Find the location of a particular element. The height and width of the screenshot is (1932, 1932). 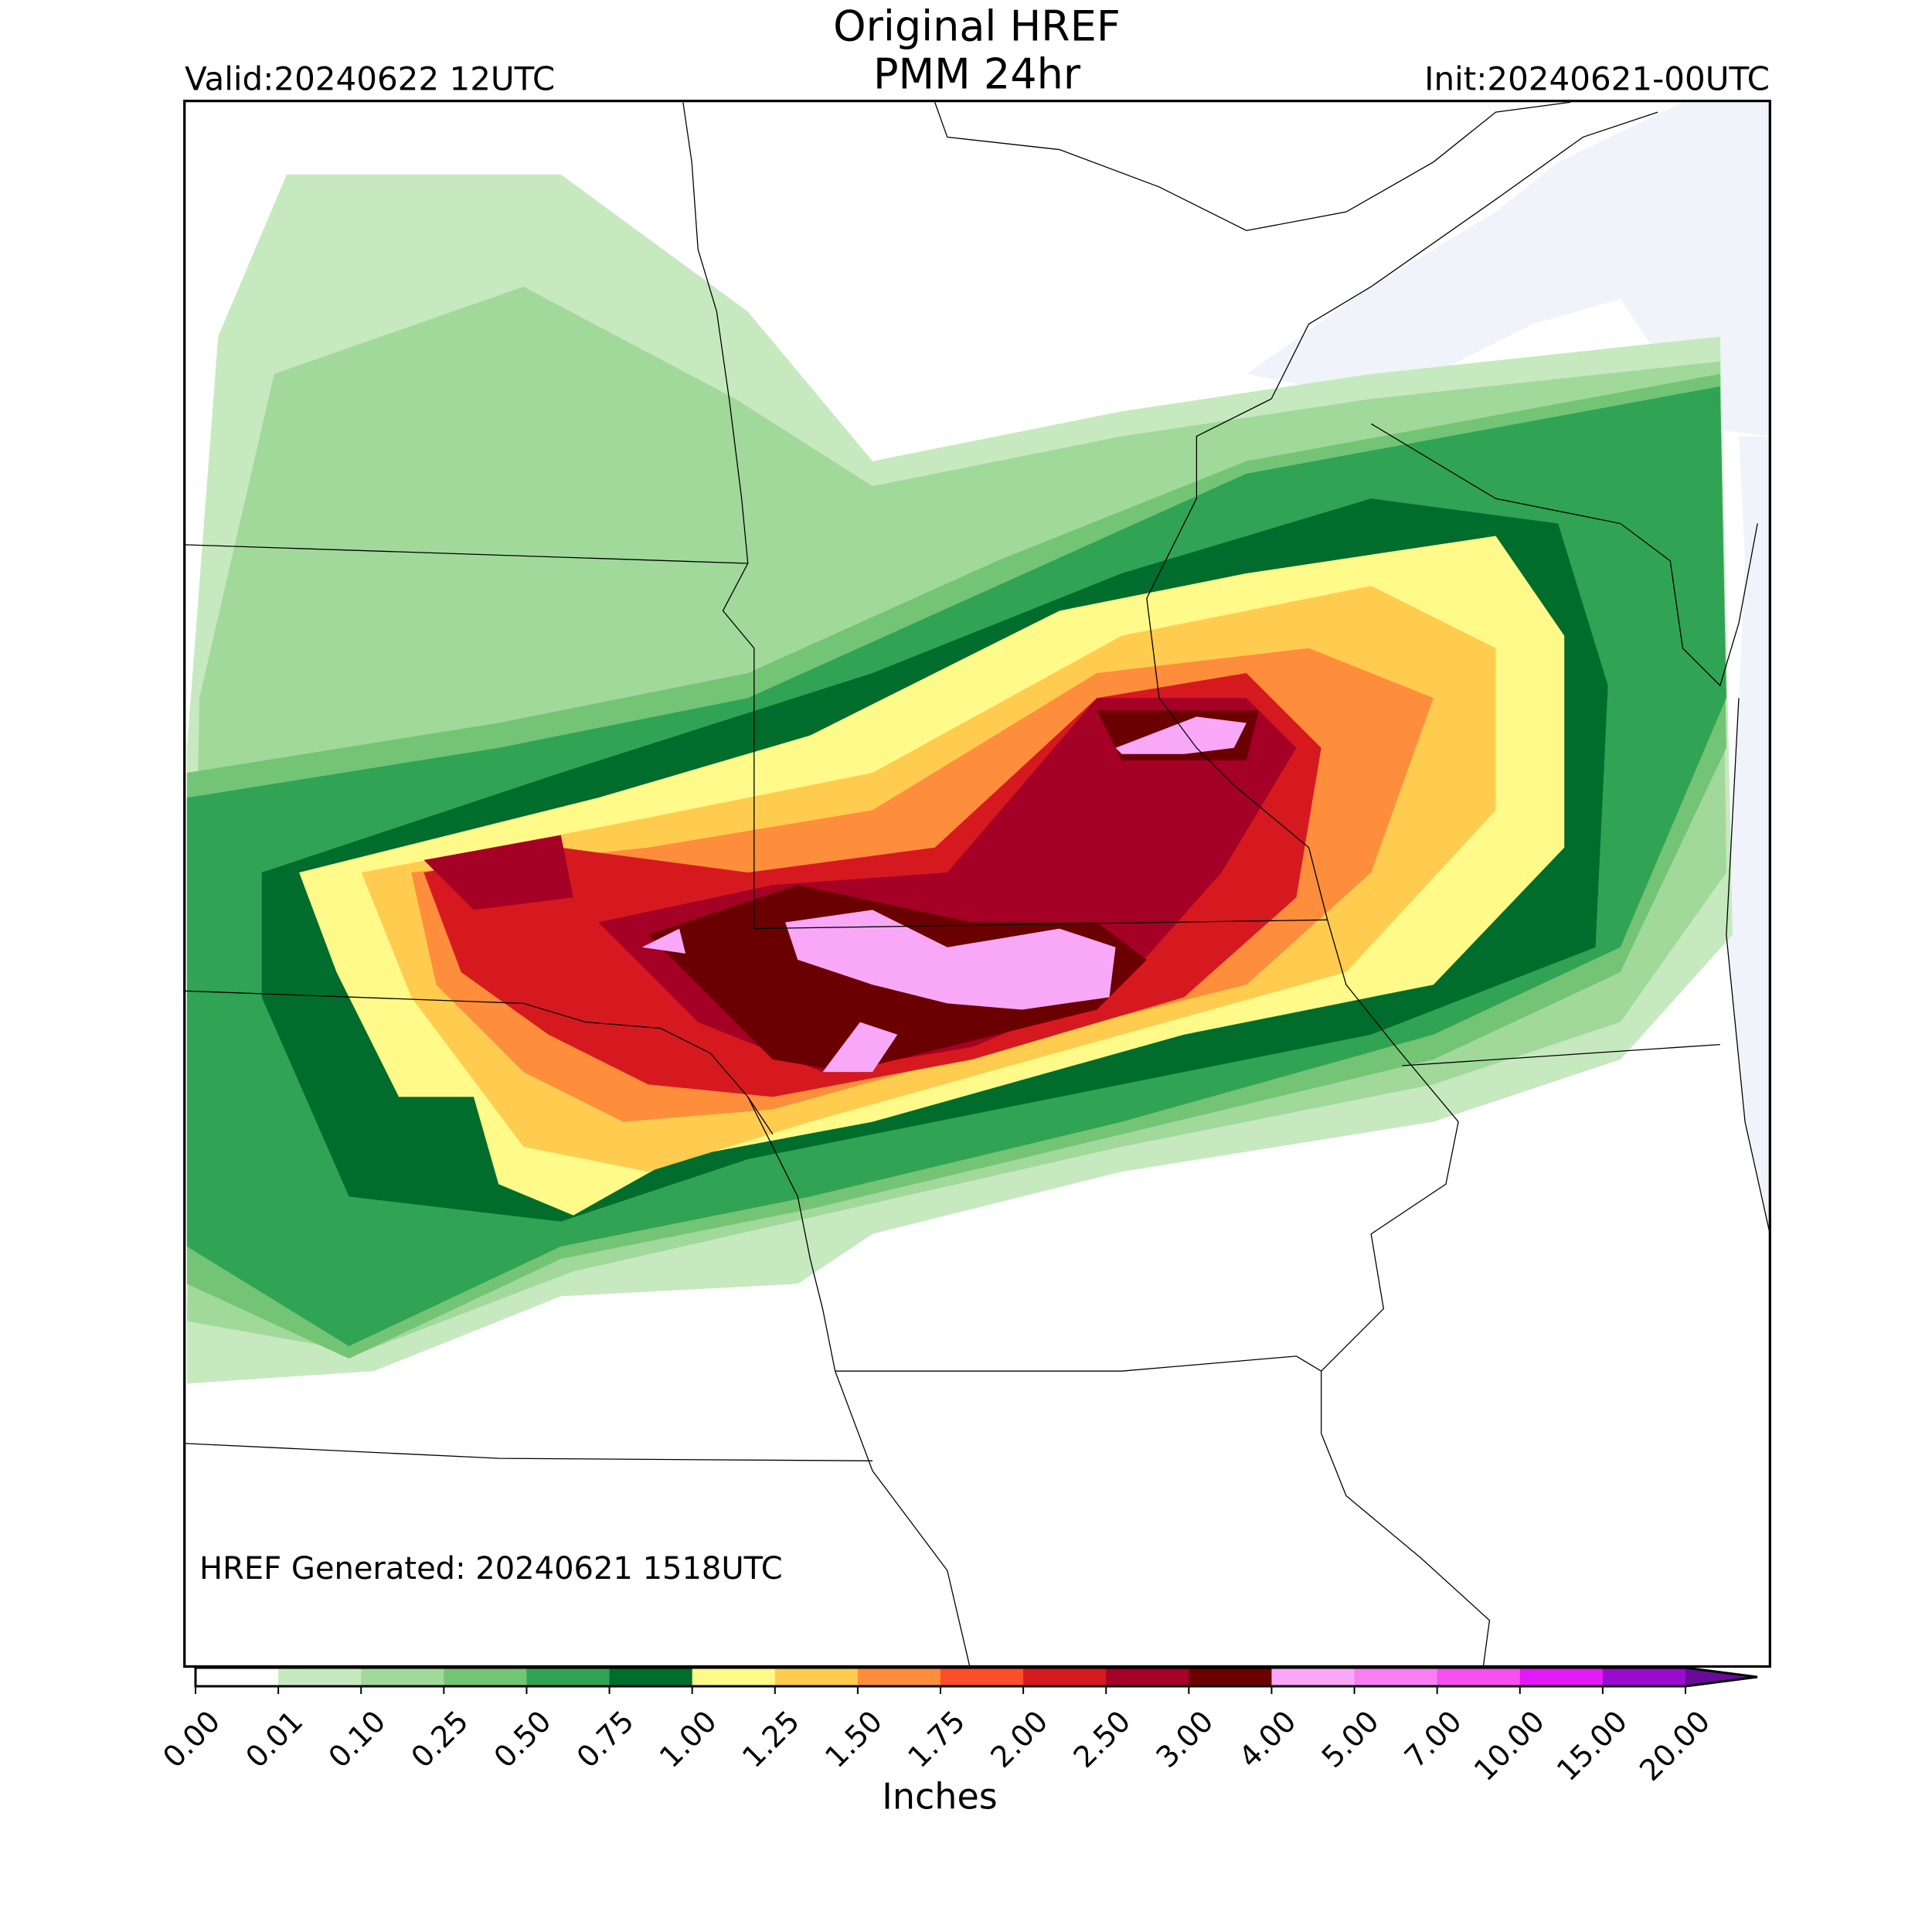

valid-time: Valid:20240622 12UTC is located at coordinates (370, 79).